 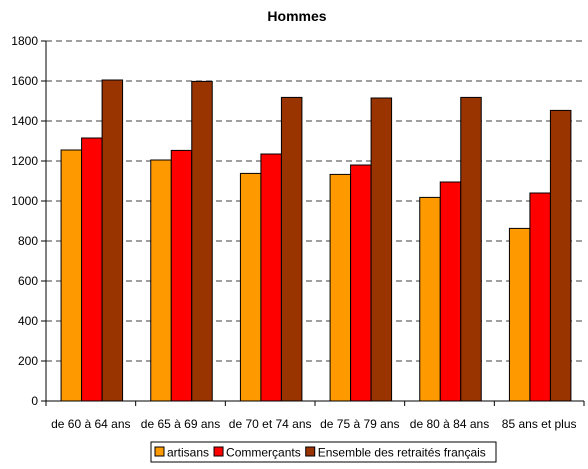 What do you see at coordinates (449, 424) in the screenshot?
I see `x-category-label: de 80 à 84 ans` at bounding box center [449, 424].